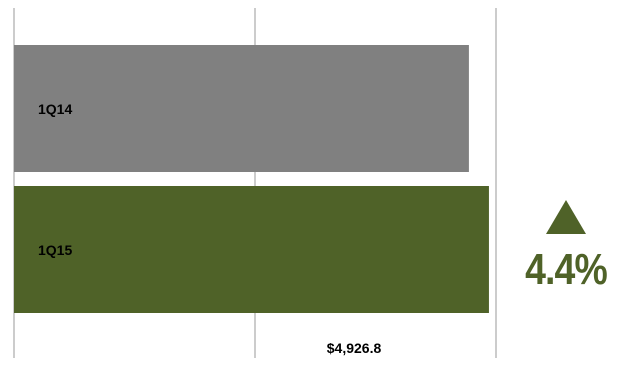 The height and width of the screenshot is (365, 626). Describe the element at coordinates (55, 109) in the screenshot. I see `category-label-1q14: 1Q14` at that location.